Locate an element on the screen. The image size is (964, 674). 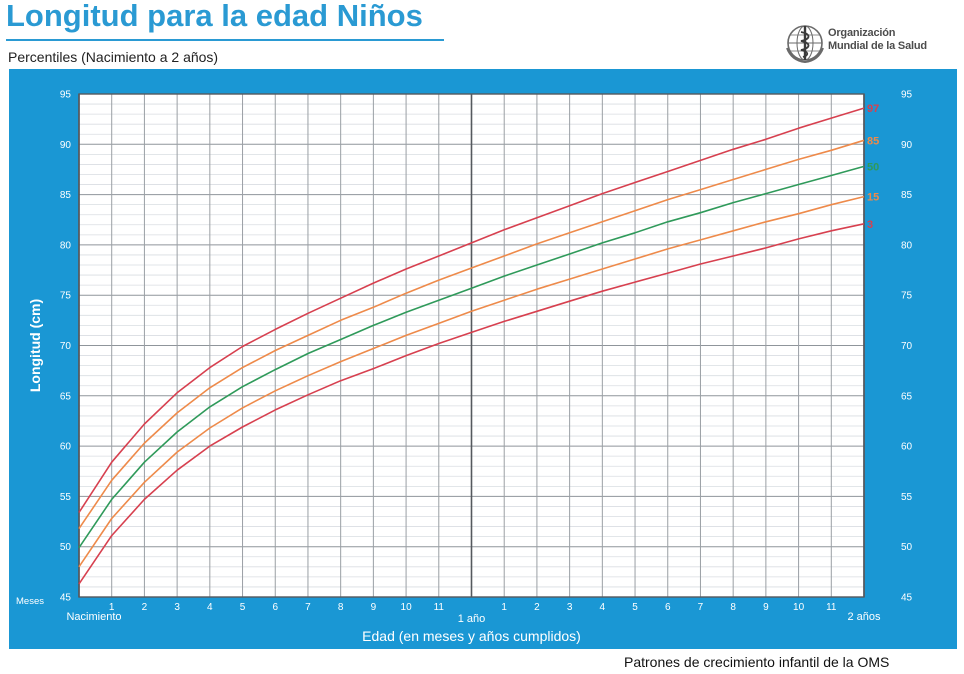
who-logo: Organización Mundial de la Salud is located at coordinates (864, 43).